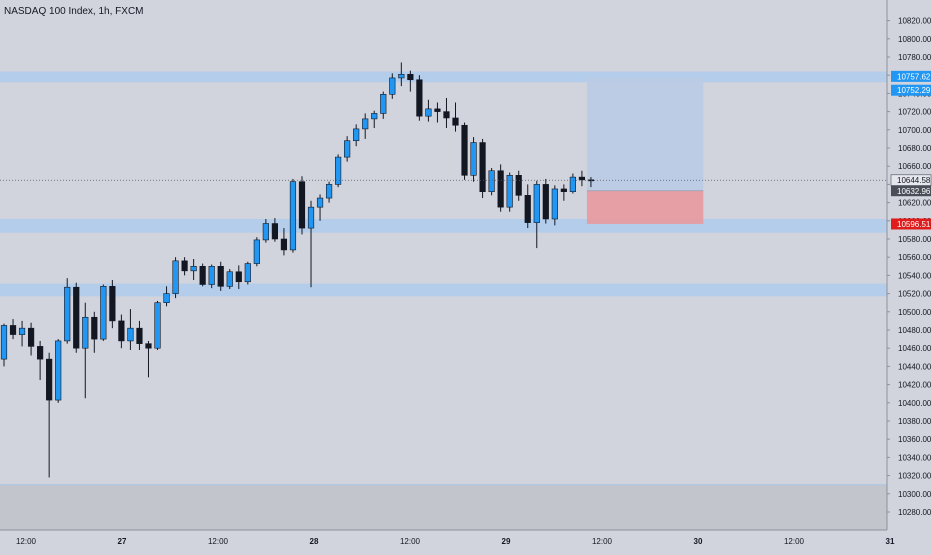  I want to click on y-tick-label: 10580.00, so click(915, 239).